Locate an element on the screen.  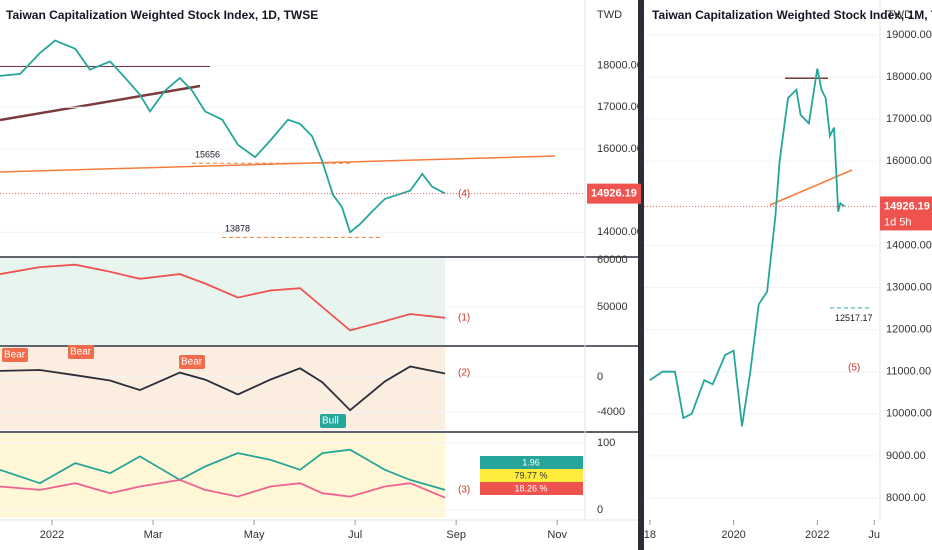
x-tick-label: 18 is located at coordinates (650, 535).